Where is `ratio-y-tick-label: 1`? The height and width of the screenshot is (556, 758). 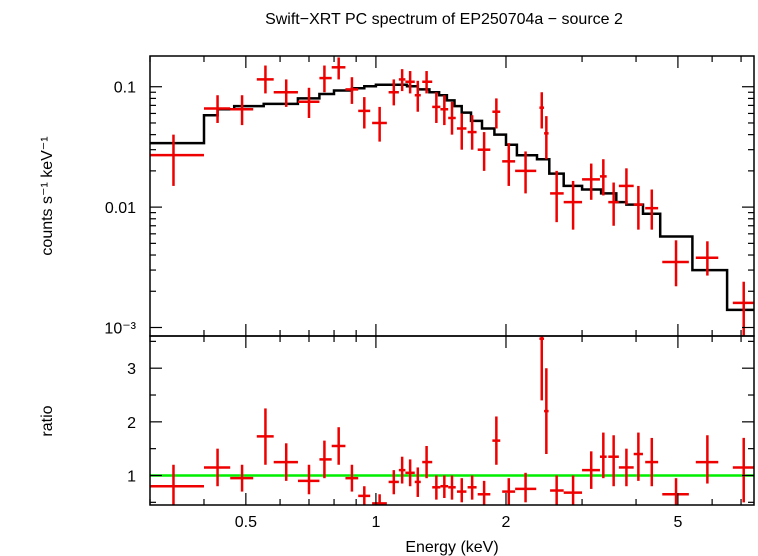 ratio-y-tick-label: 1 is located at coordinates (131, 476).